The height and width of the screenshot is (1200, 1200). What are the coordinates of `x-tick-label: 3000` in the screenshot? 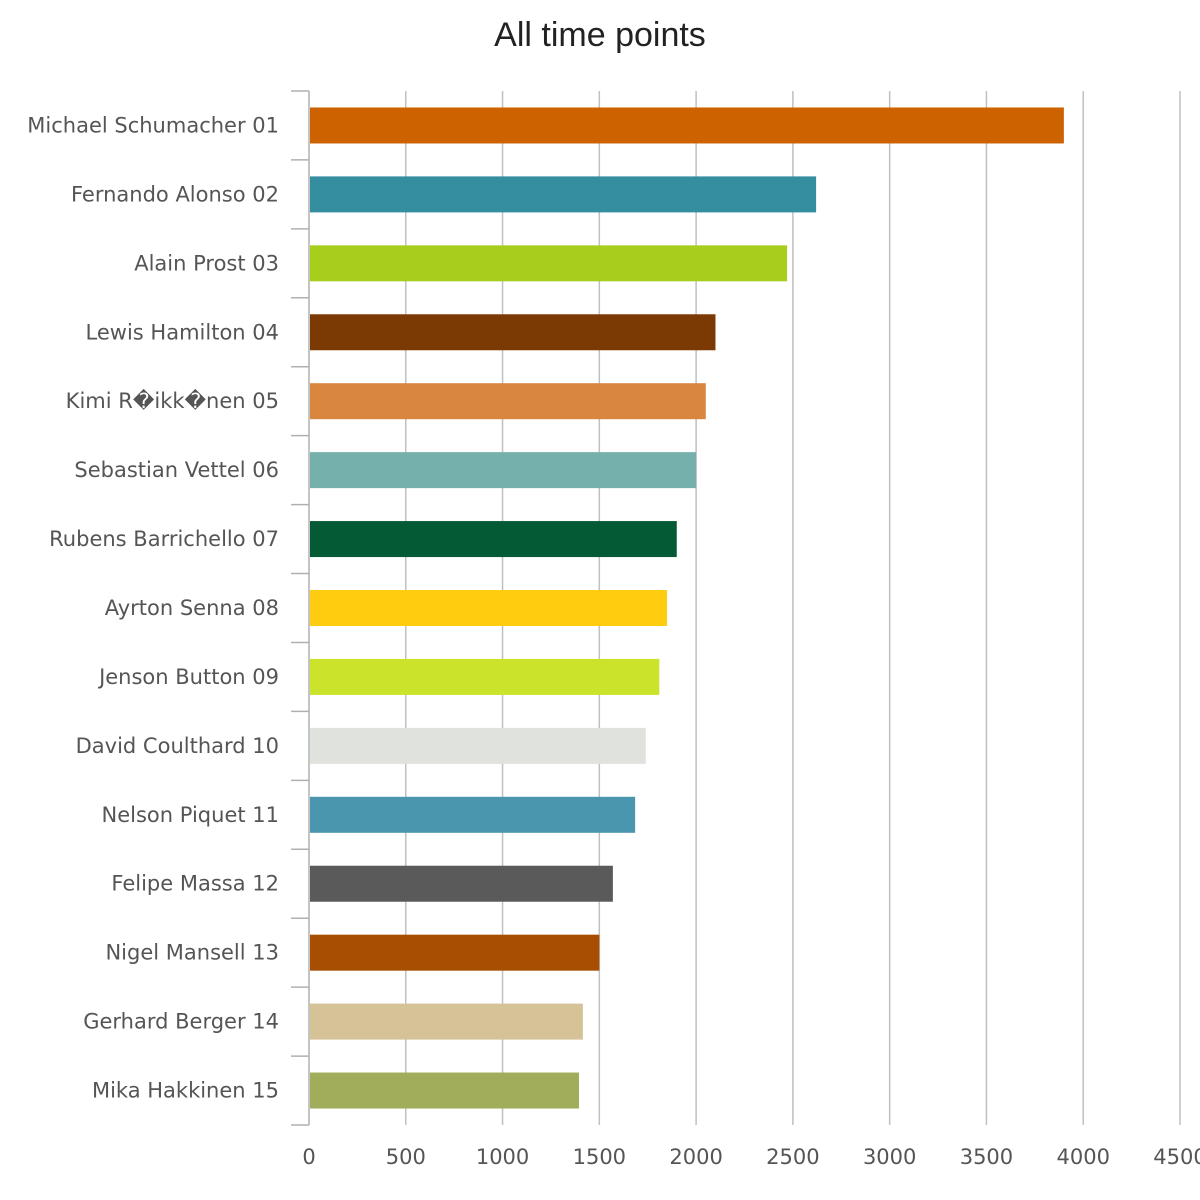 It's located at (889, 1157).